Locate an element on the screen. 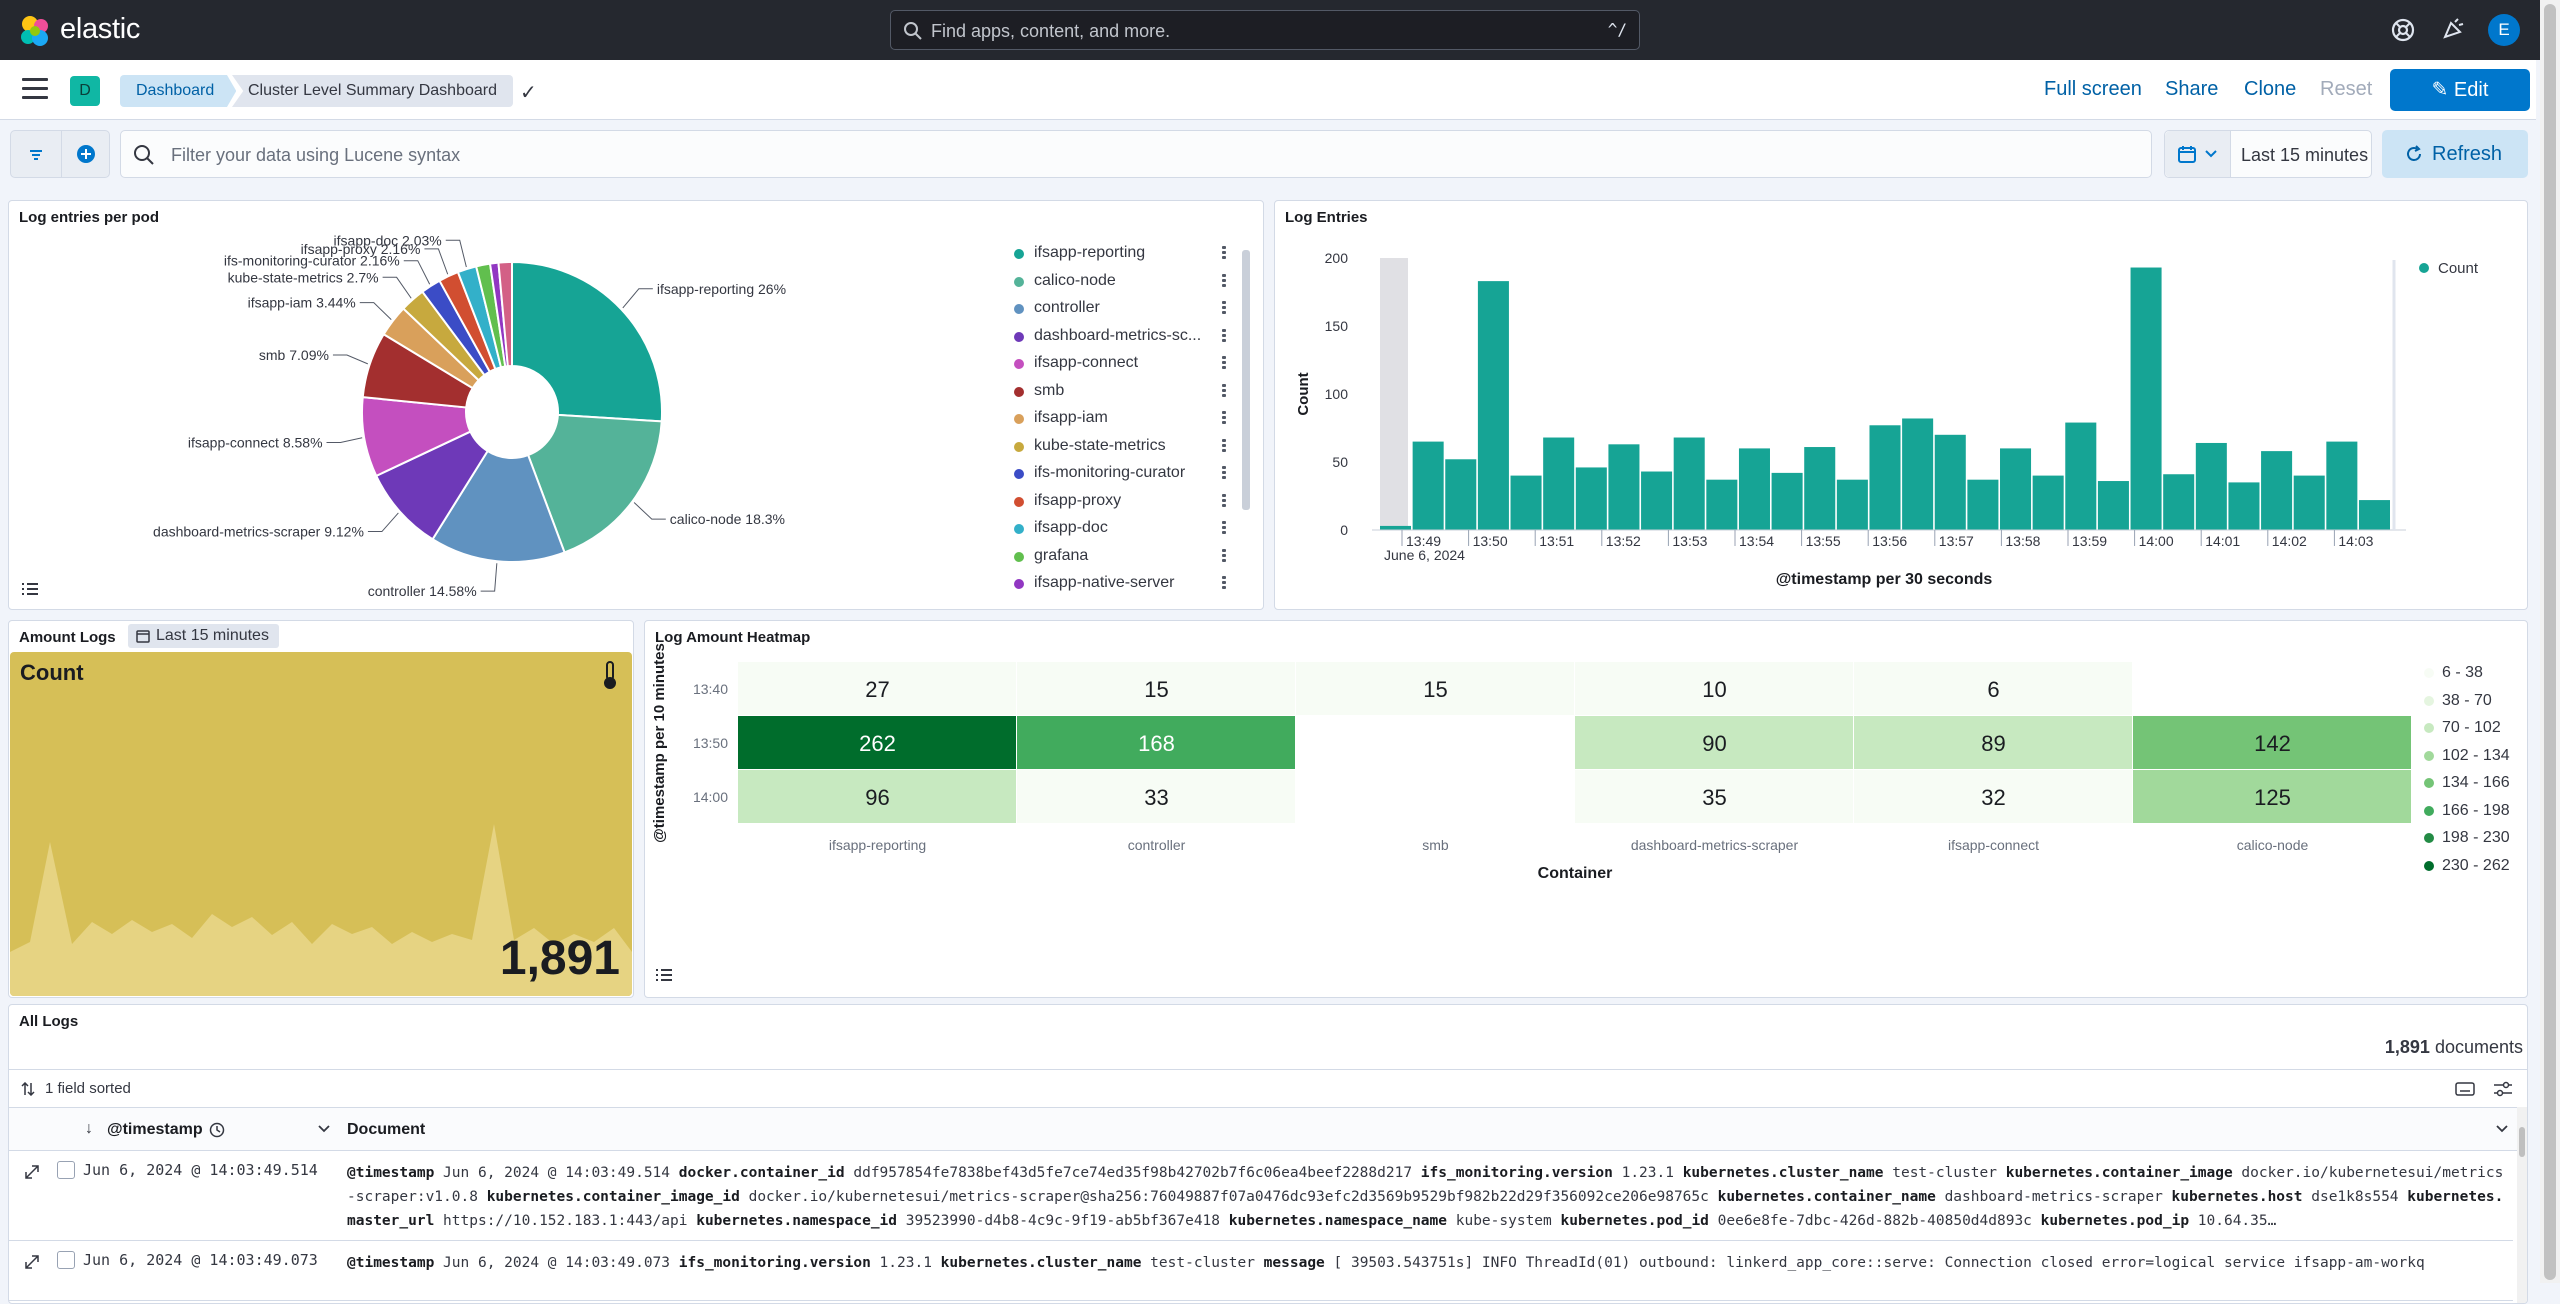  legend-item: ifsapp-iam is located at coordinates (1119, 419).